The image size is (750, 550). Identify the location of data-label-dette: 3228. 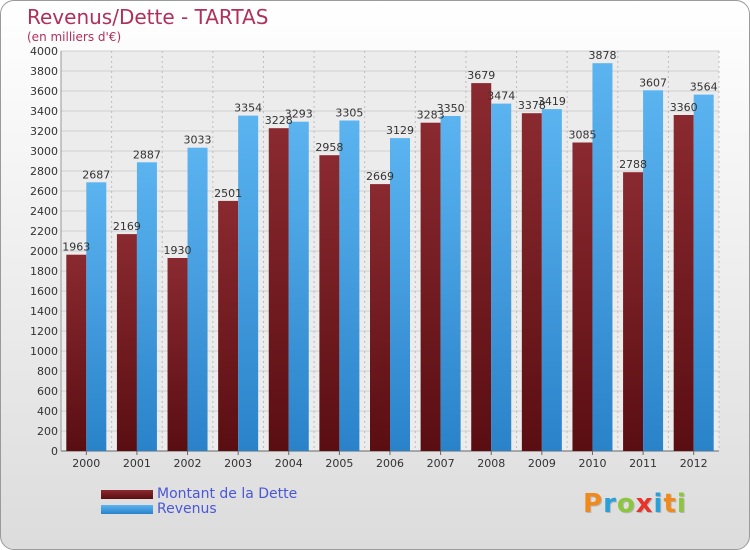
(279, 120).